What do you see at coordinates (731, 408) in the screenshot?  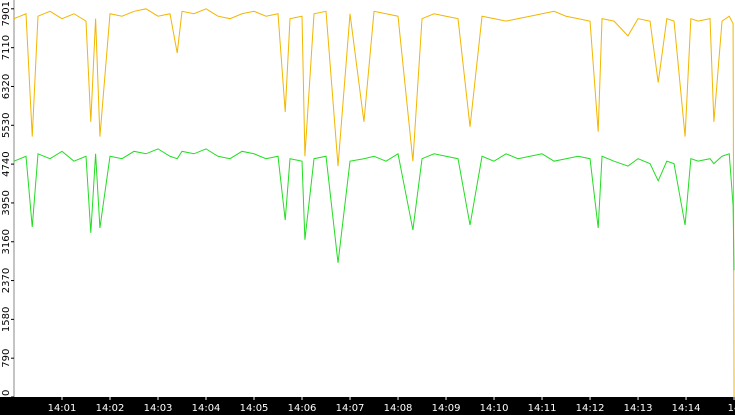 I see `x-tick-label: 14` at bounding box center [731, 408].